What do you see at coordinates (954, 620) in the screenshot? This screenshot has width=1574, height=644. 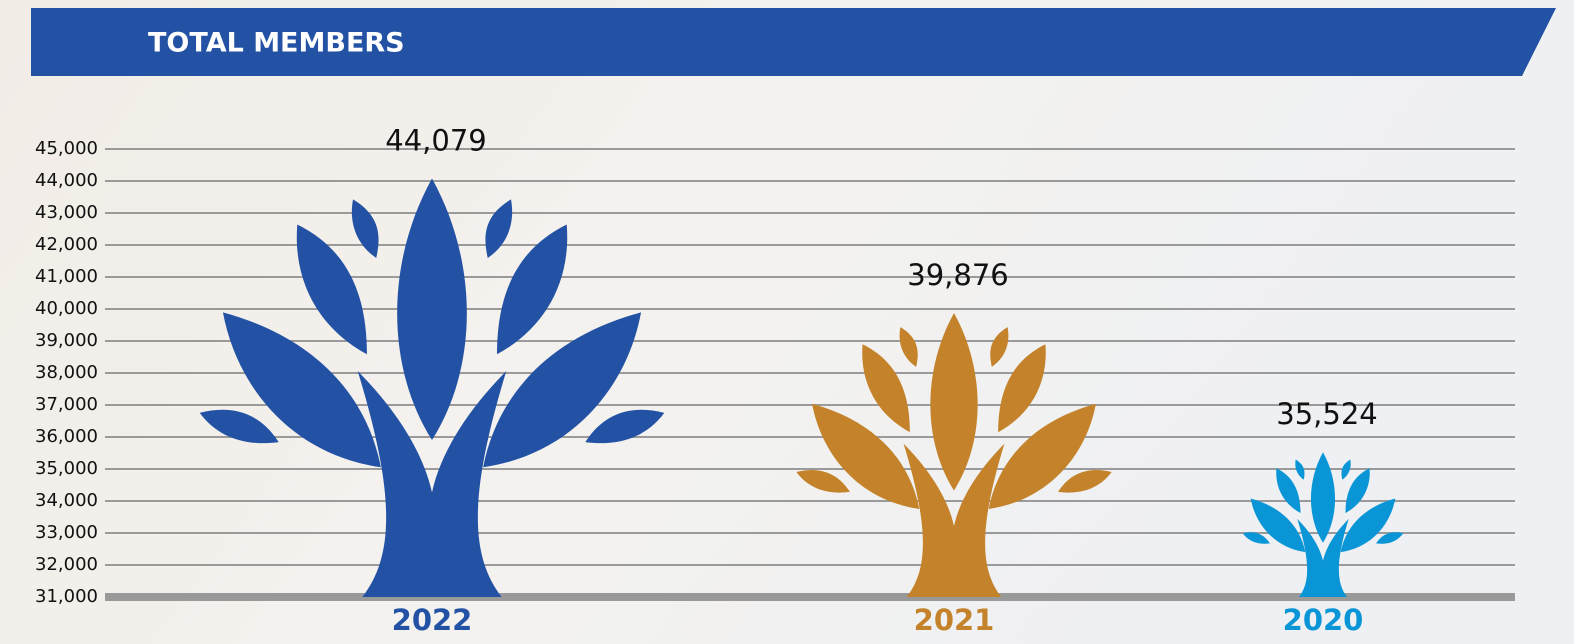 I see `x-tick-label: 2021` at bounding box center [954, 620].